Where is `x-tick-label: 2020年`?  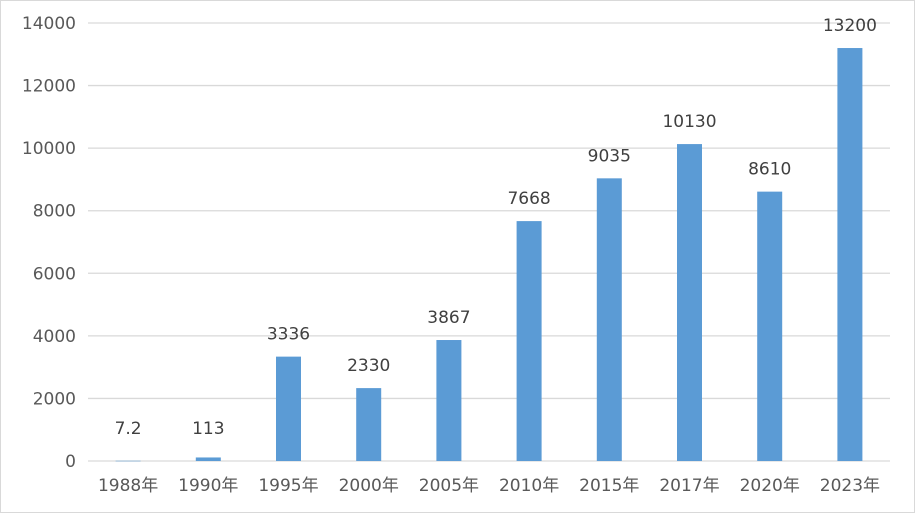
x-tick-label: 2020年 is located at coordinates (770, 486).